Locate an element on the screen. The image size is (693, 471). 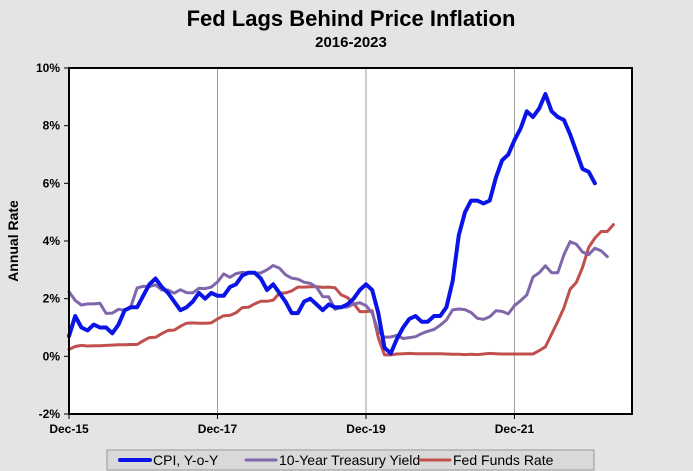
legend-box is located at coordinates (350, 460).